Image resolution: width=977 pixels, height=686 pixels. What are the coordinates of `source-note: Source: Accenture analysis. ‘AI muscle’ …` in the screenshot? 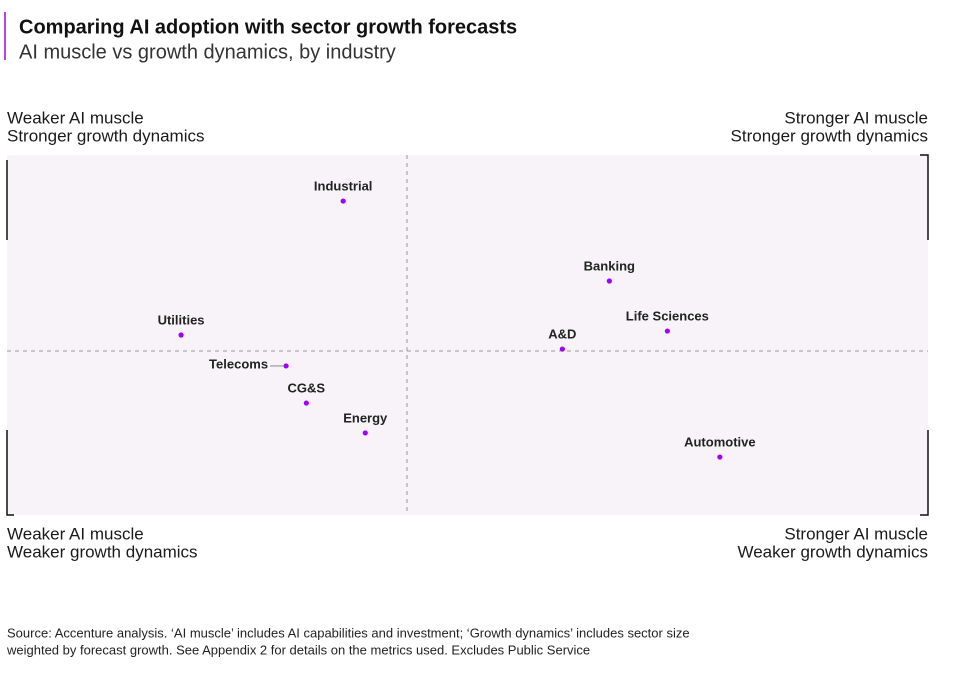 It's located at (348, 632).